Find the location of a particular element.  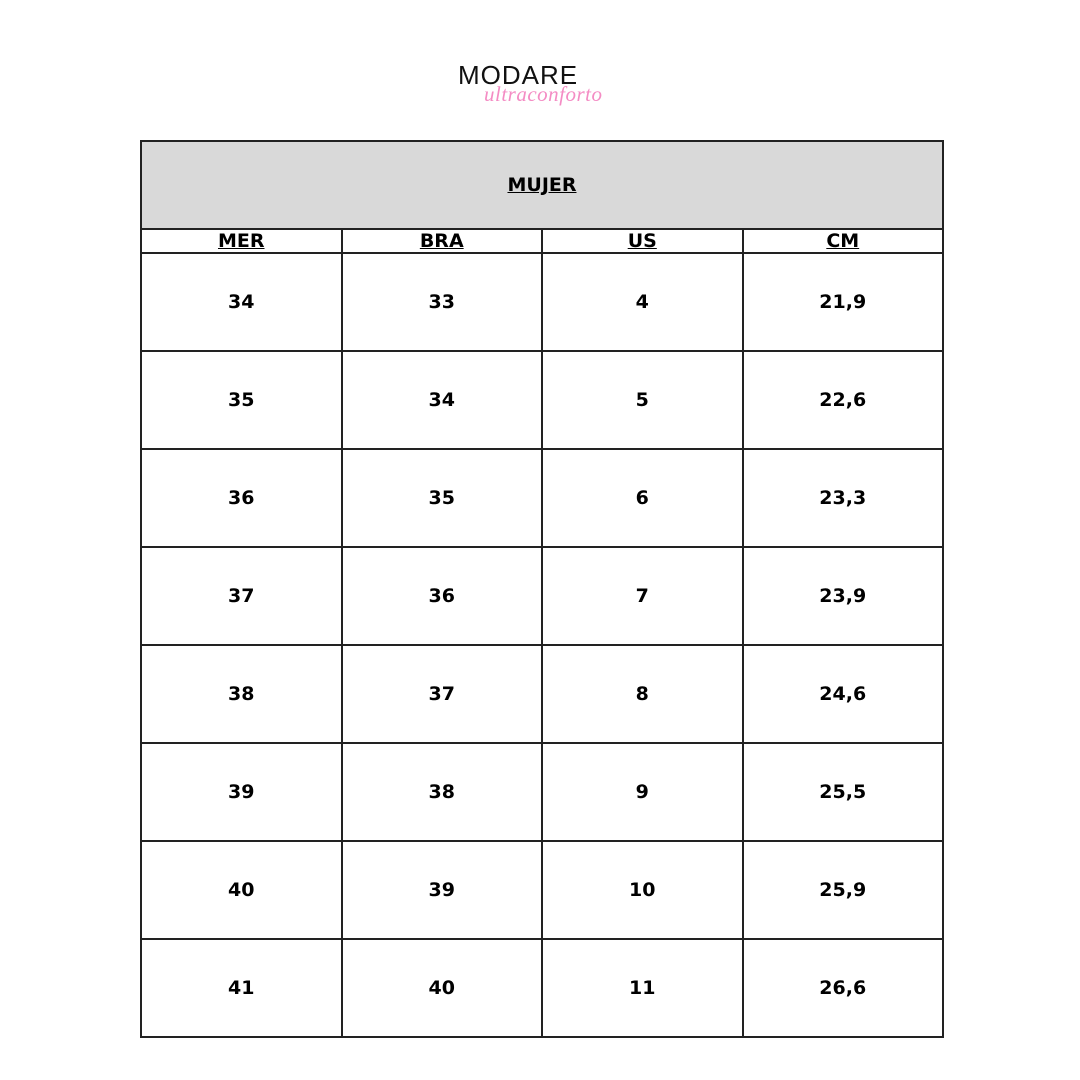

cell-cm: 26,6 is located at coordinates (842, 988).